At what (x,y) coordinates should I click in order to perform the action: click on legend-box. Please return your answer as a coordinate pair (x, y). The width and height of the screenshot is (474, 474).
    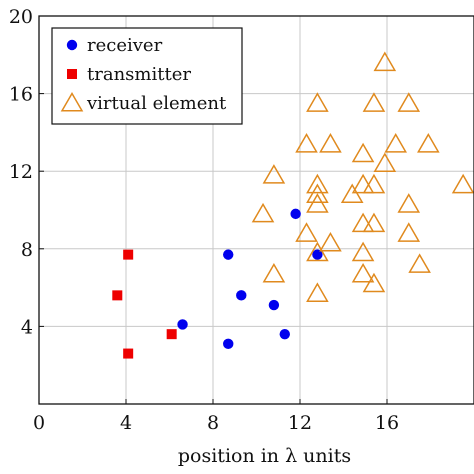
    Looking at the image, I should click on (147, 76).